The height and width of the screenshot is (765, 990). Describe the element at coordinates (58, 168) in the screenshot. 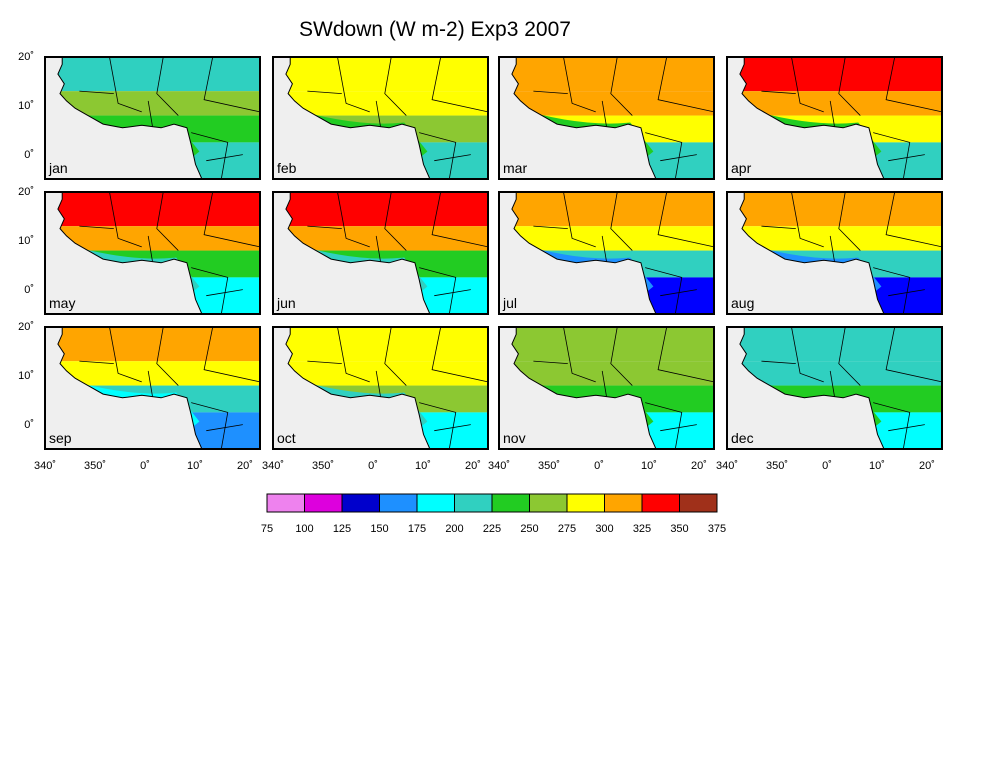

I see `panel-label: jan` at that location.